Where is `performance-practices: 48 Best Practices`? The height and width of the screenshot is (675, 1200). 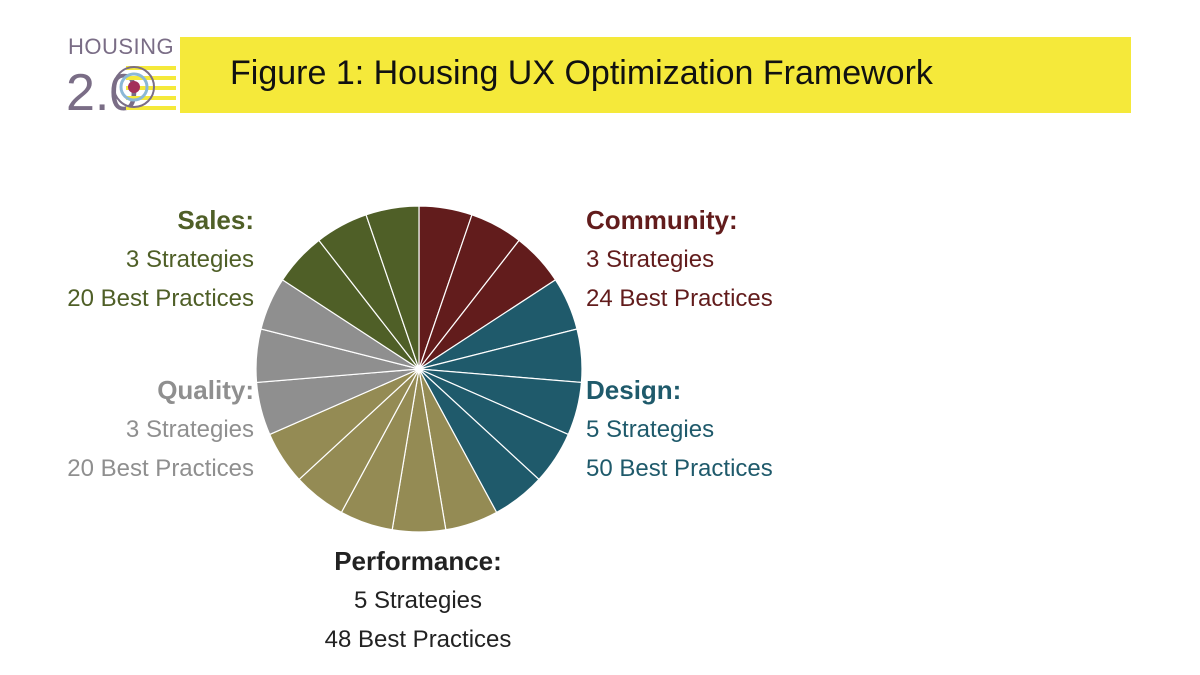
performance-practices: 48 Best Practices is located at coordinates (418, 639).